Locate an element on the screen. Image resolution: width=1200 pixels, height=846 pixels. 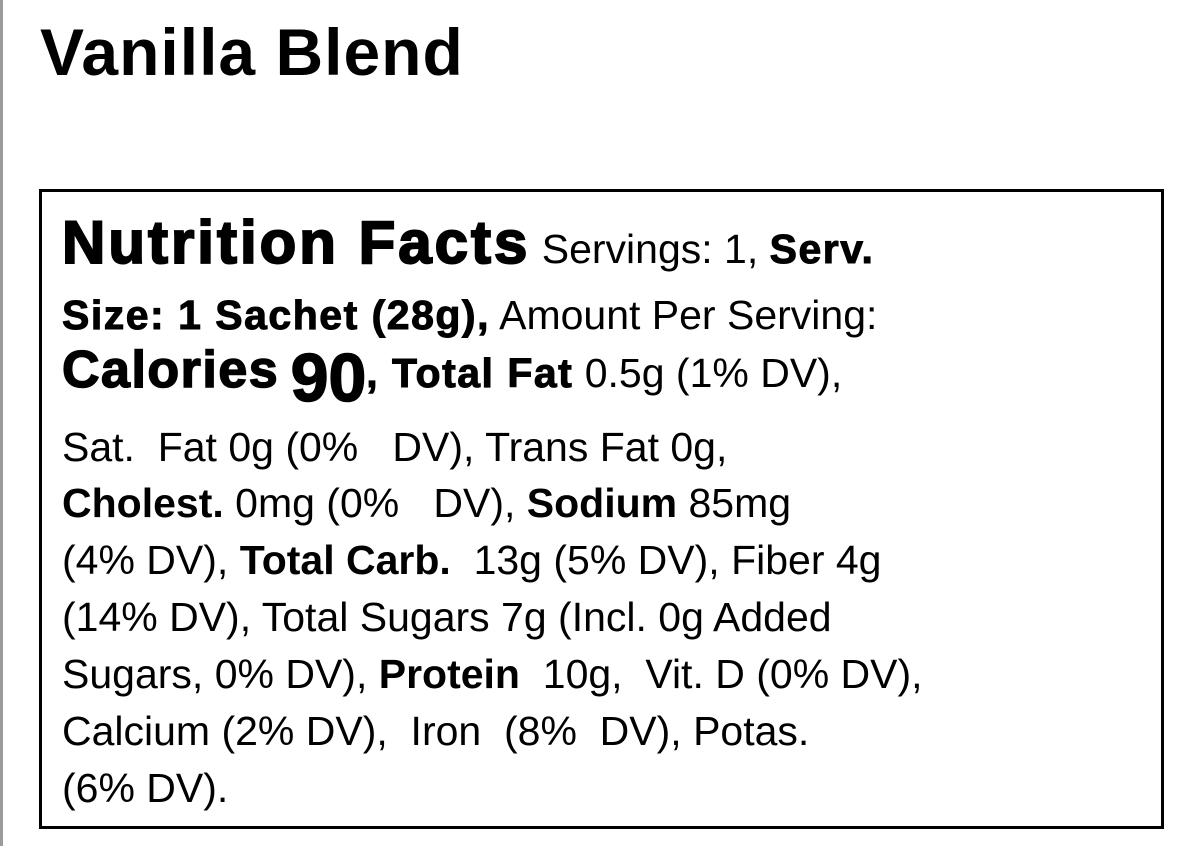
label-text: Servings: 1, is located at coordinates (650, 249).